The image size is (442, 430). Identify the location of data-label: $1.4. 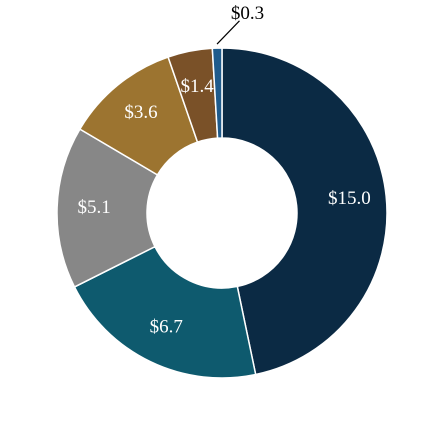
(197, 86).